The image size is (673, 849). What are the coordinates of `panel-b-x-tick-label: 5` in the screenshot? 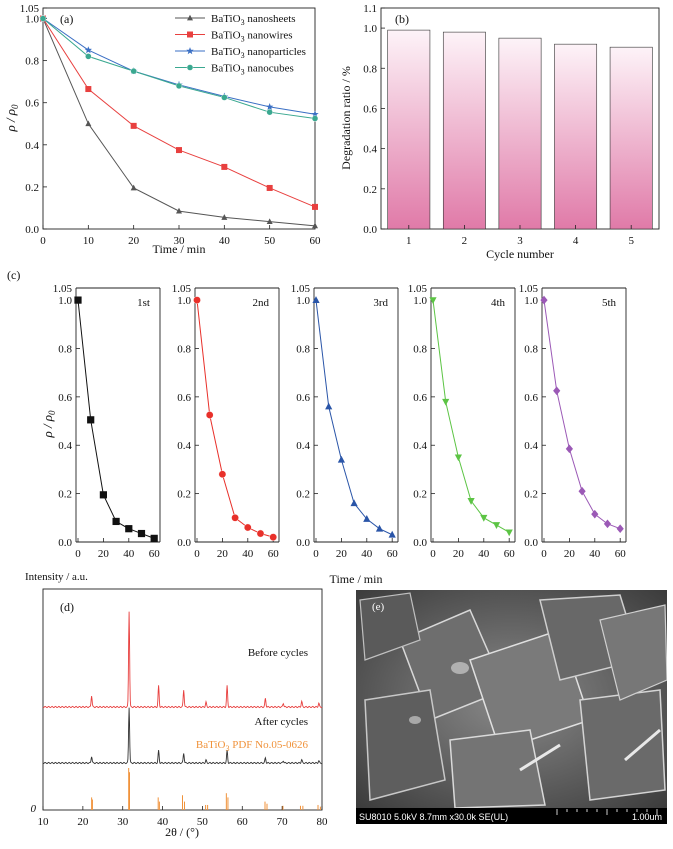 It's located at (631, 241).